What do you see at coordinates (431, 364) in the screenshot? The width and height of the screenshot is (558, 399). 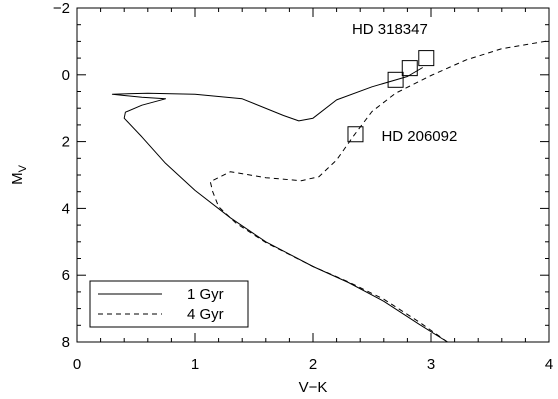 I see `x-tick-label: 3` at bounding box center [431, 364].